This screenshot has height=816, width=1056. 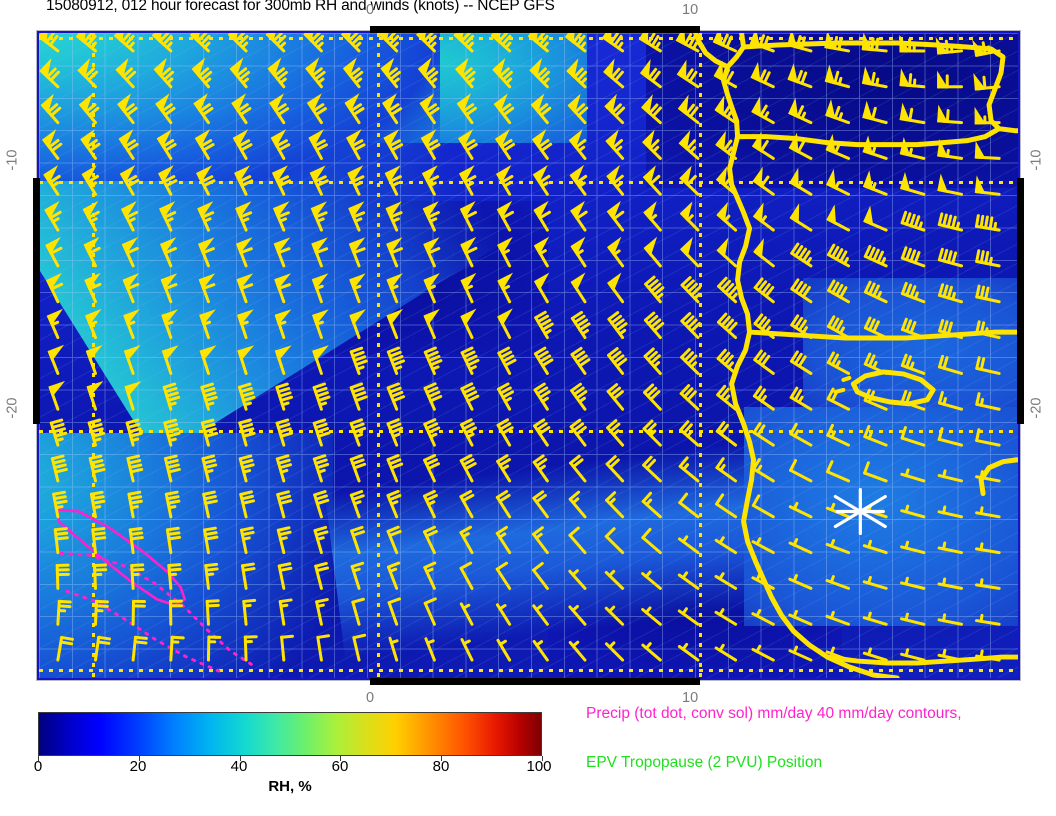 What do you see at coordinates (36, 301) in the screenshot?
I see `axis-tick-bar-left` at bounding box center [36, 301].